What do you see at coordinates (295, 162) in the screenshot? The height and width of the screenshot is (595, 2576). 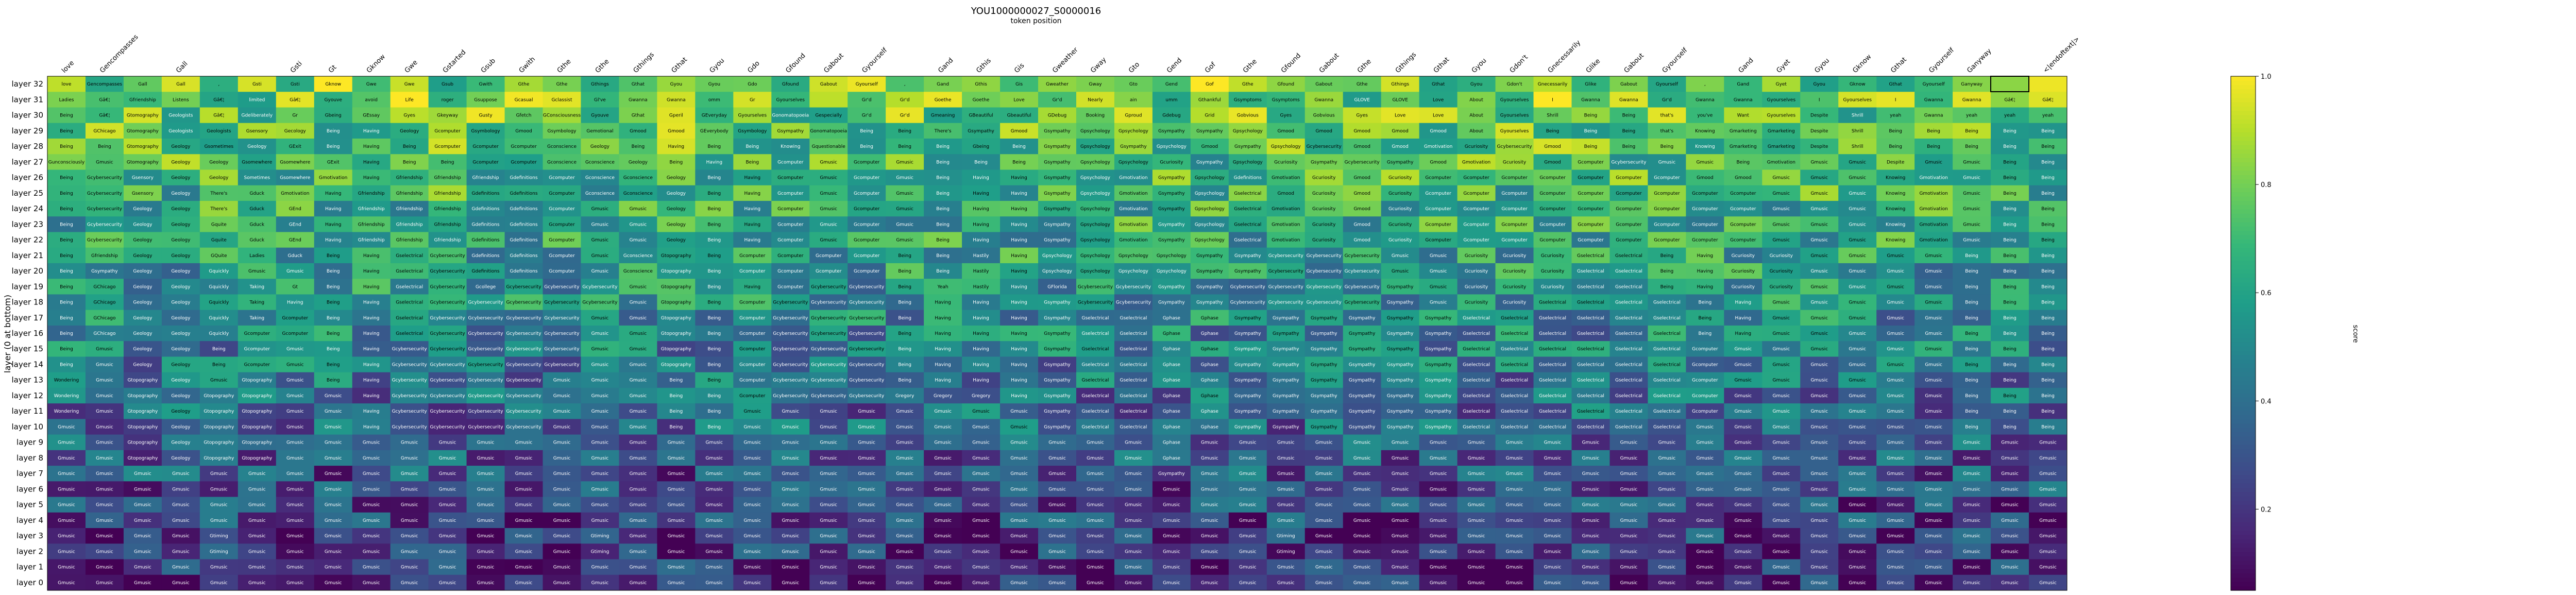 I see `cell-token-label: Gsomewhere` at bounding box center [295, 162].